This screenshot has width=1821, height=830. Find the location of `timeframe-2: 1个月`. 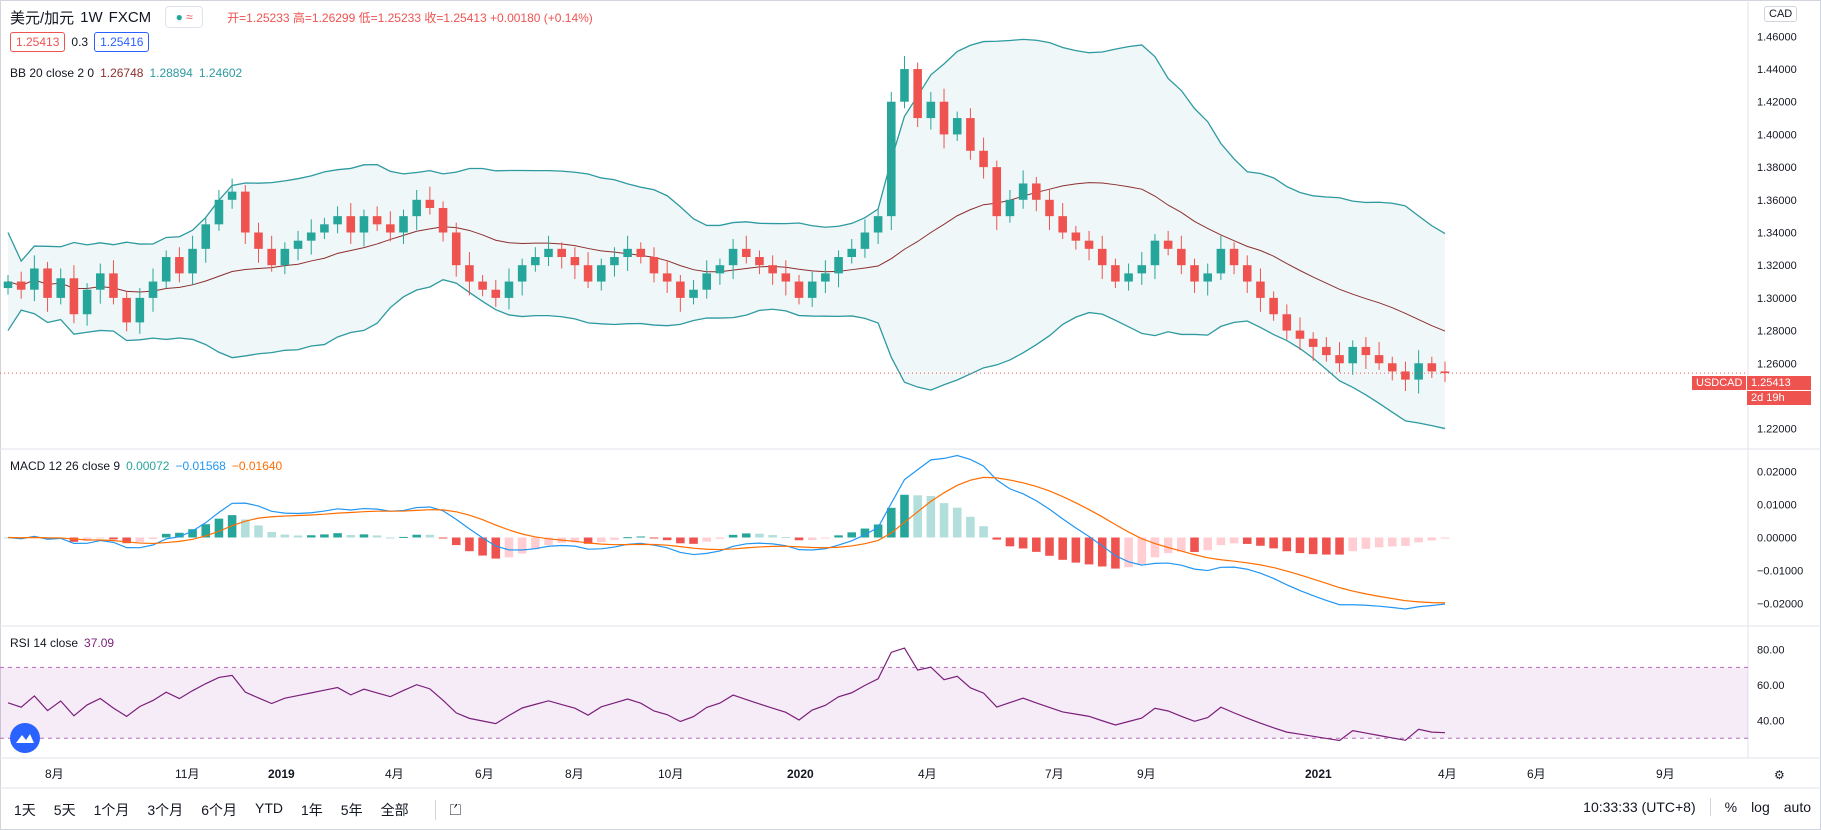

timeframe-2: 1个月 is located at coordinates (111, 810).